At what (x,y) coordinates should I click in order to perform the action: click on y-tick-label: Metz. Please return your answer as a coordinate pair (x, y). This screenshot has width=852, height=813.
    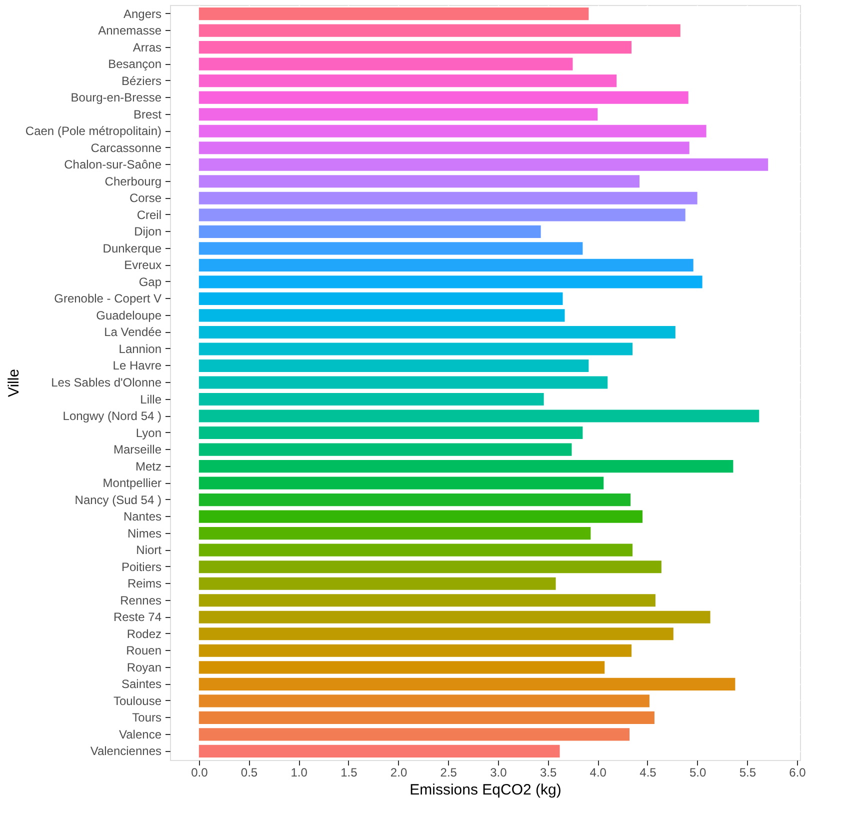
    Looking at the image, I should click on (148, 466).